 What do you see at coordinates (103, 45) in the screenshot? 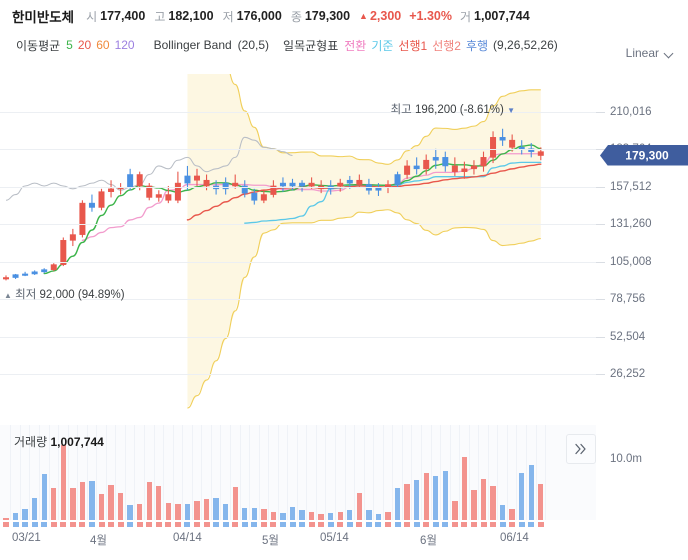
I see `ma-period-60: 60` at bounding box center [103, 45].